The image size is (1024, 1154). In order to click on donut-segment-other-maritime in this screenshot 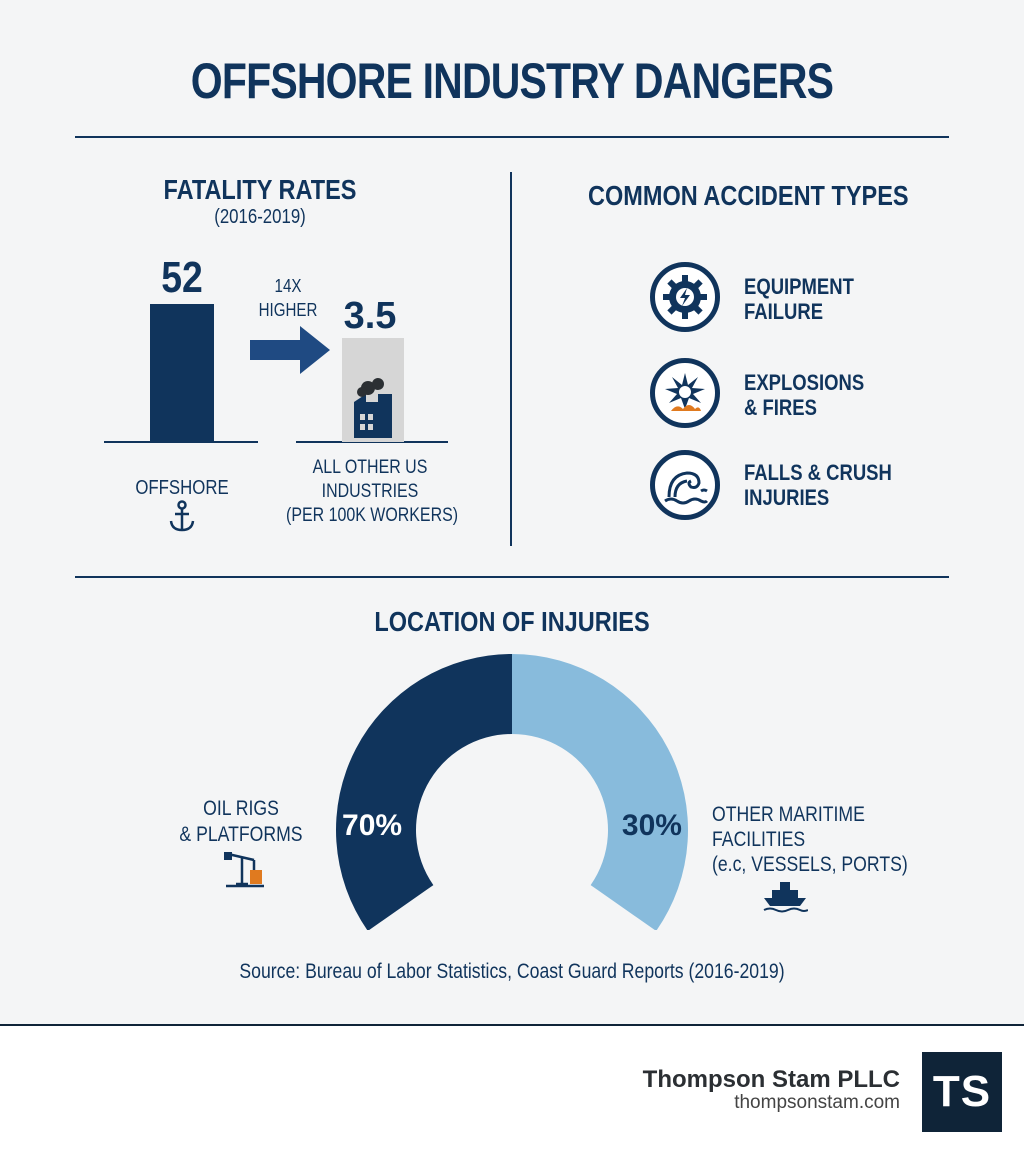, I will do `click(600, 792)`.